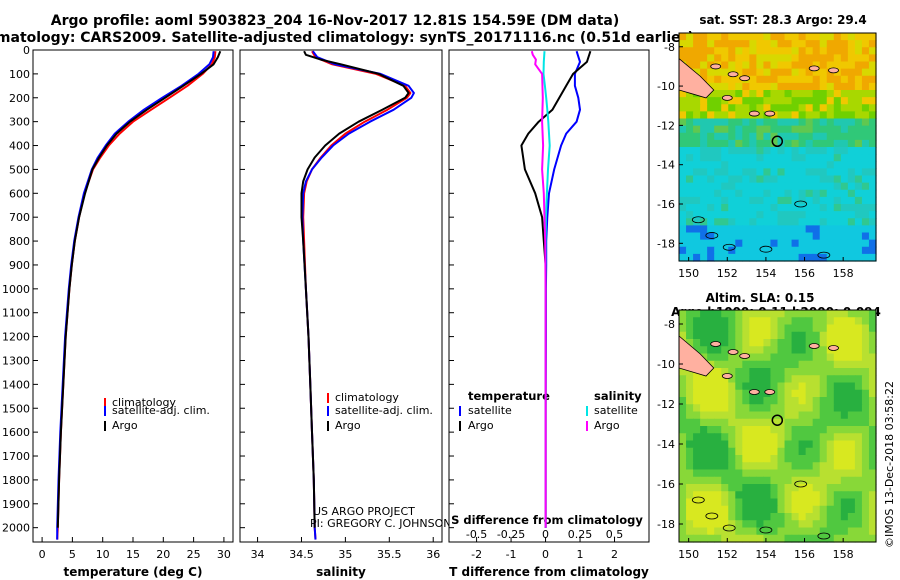 This screenshot has width=900, height=580. I want to click on x-top-tick-label: 0, so click(545, 534).